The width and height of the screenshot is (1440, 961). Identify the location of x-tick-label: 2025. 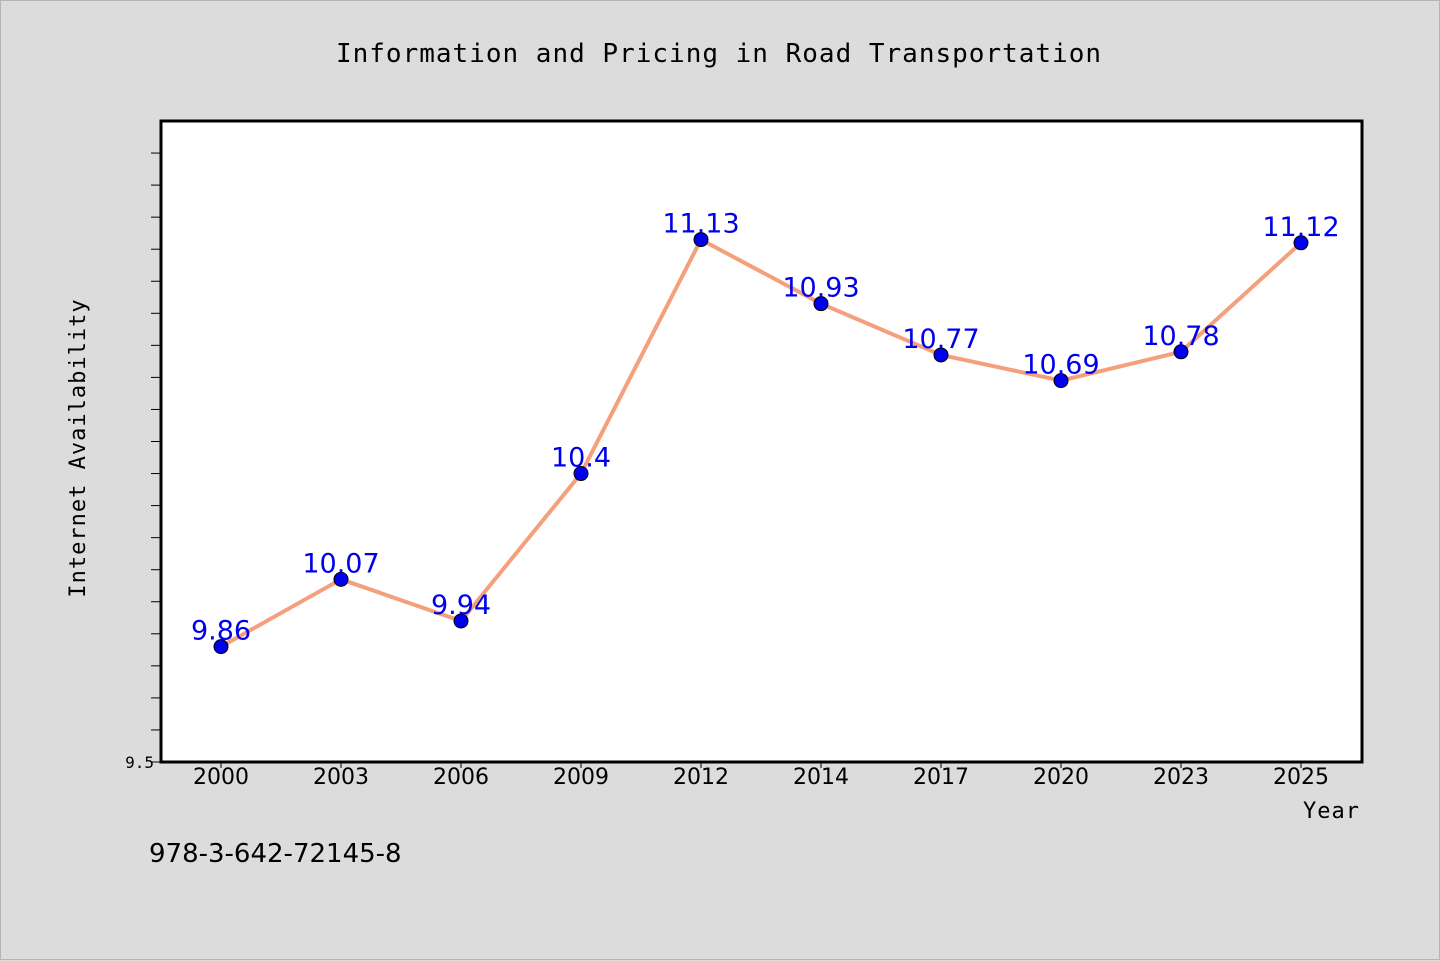
(1301, 777).